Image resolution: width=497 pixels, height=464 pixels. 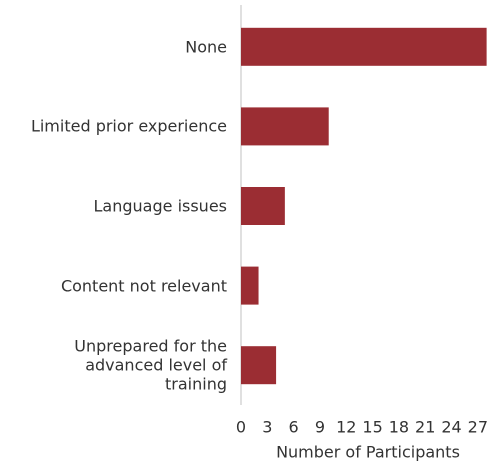 I want to click on y-tick-label: Language issues, so click(x=160, y=206).